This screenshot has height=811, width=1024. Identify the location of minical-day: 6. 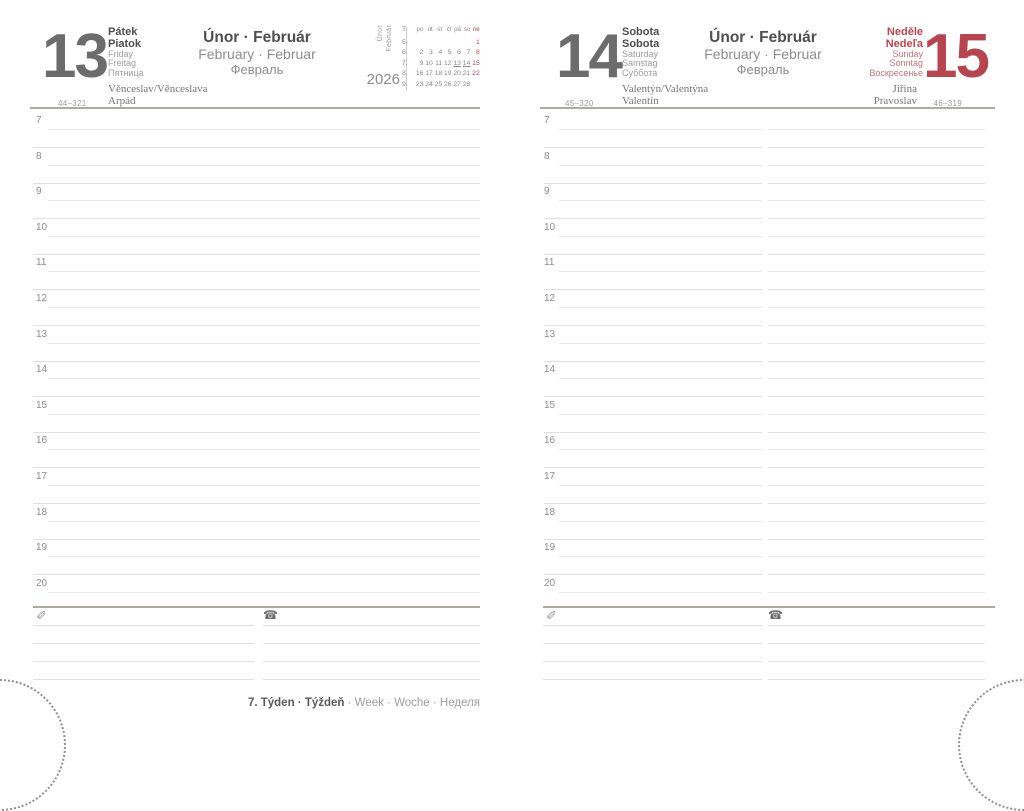
(459, 53).